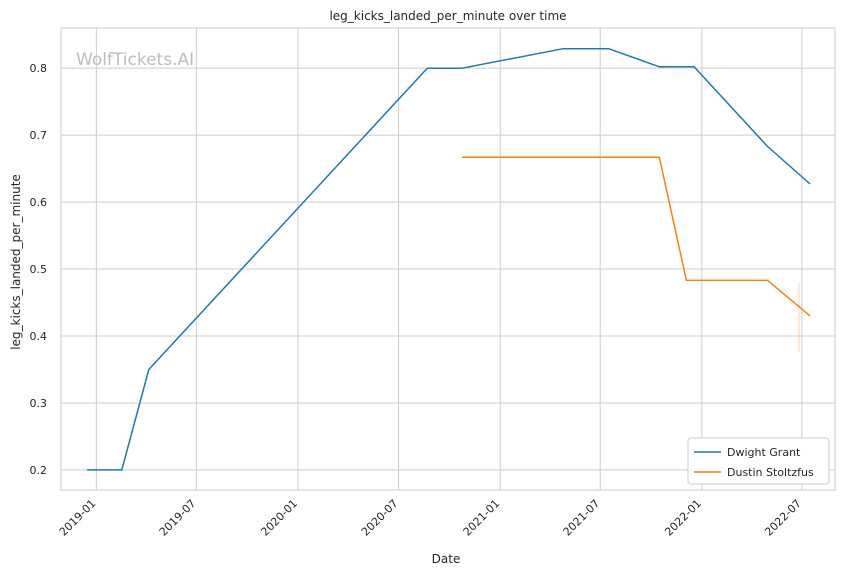  I want to click on x-tick-label: 2022-07, so click(783, 518).